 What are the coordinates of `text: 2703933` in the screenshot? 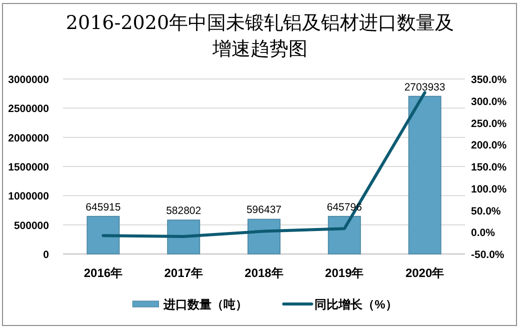 It's located at (425, 87).